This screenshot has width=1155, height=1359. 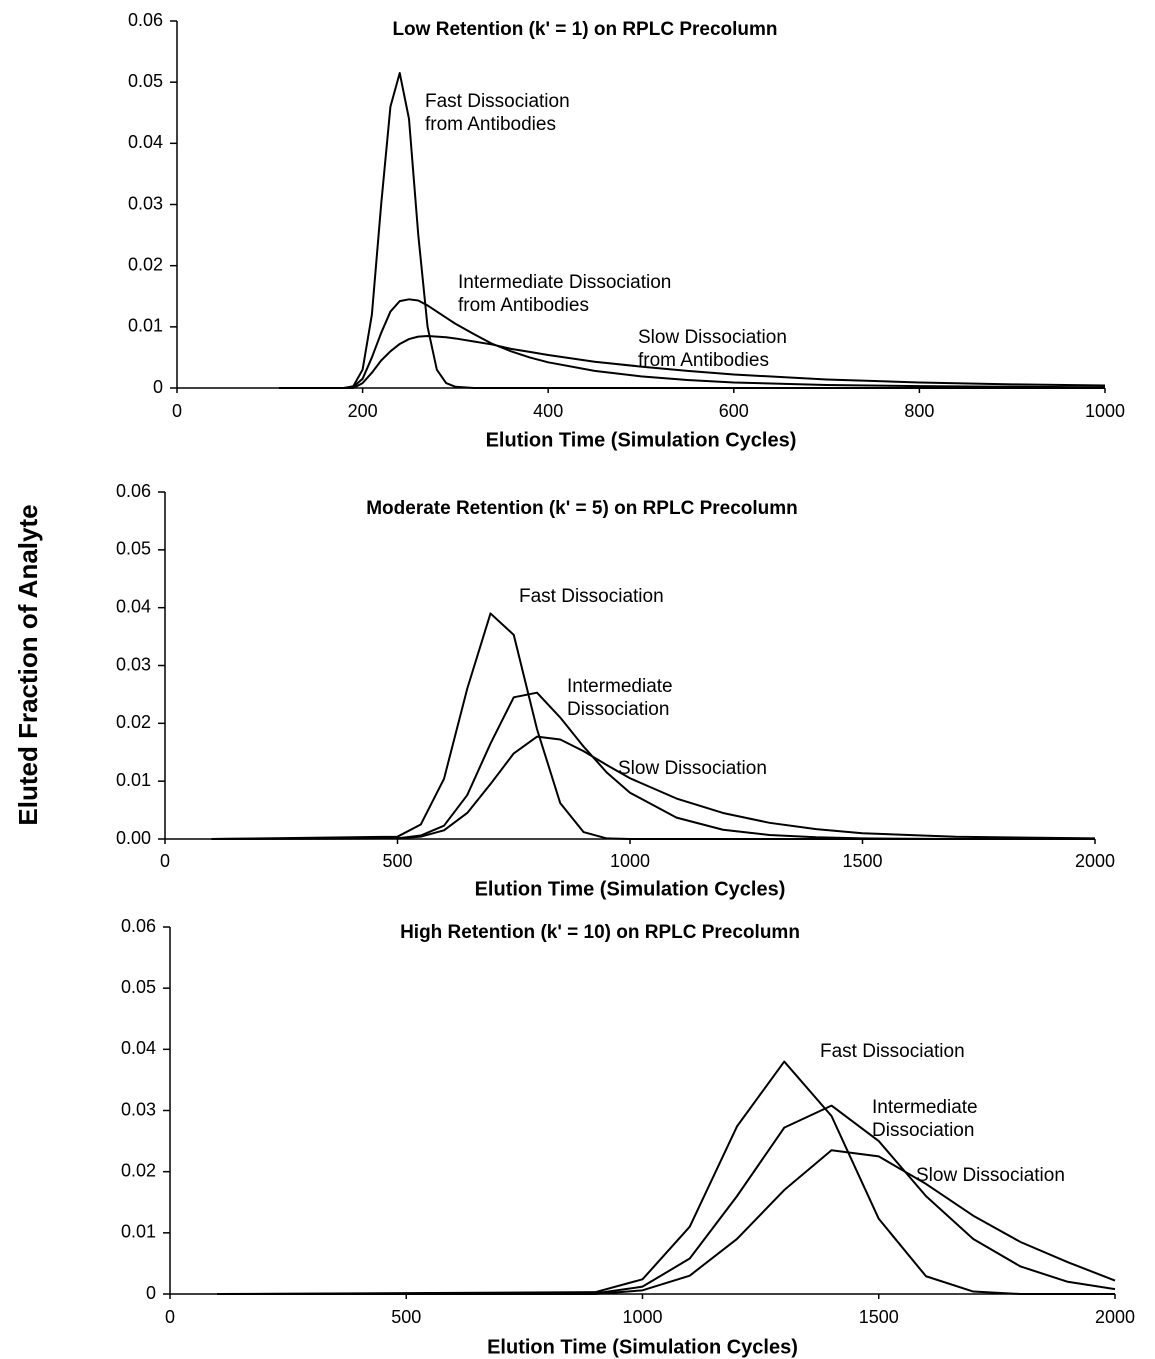 What do you see at coordinates (564, 282) in the screenshot?
I see `curve-annotation: Intermediate Dissociation` at bounding box center [564, 282].